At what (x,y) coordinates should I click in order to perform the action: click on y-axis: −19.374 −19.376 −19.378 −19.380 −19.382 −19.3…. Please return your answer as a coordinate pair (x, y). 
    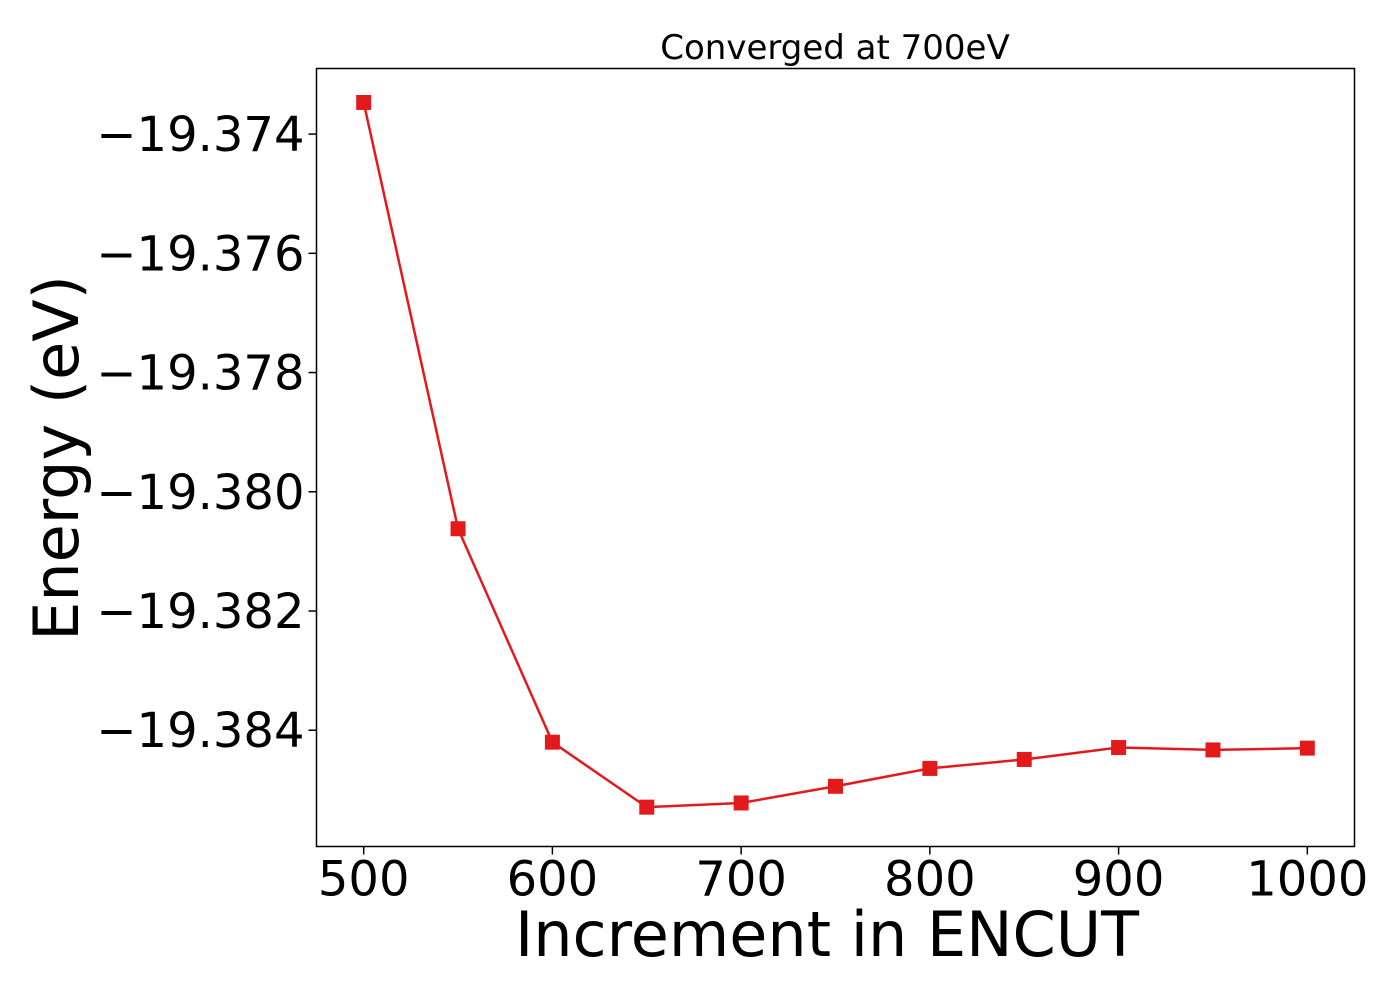
    Looking at the image, I should click on (206, 433).